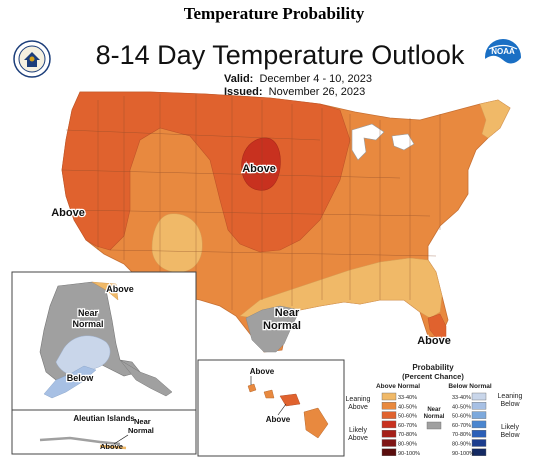 This screenshot has width=548, height=461. Describe the element at coordinates (434, 417) in the screenshot. I see `legend-near-header-2: Normal` at that location.